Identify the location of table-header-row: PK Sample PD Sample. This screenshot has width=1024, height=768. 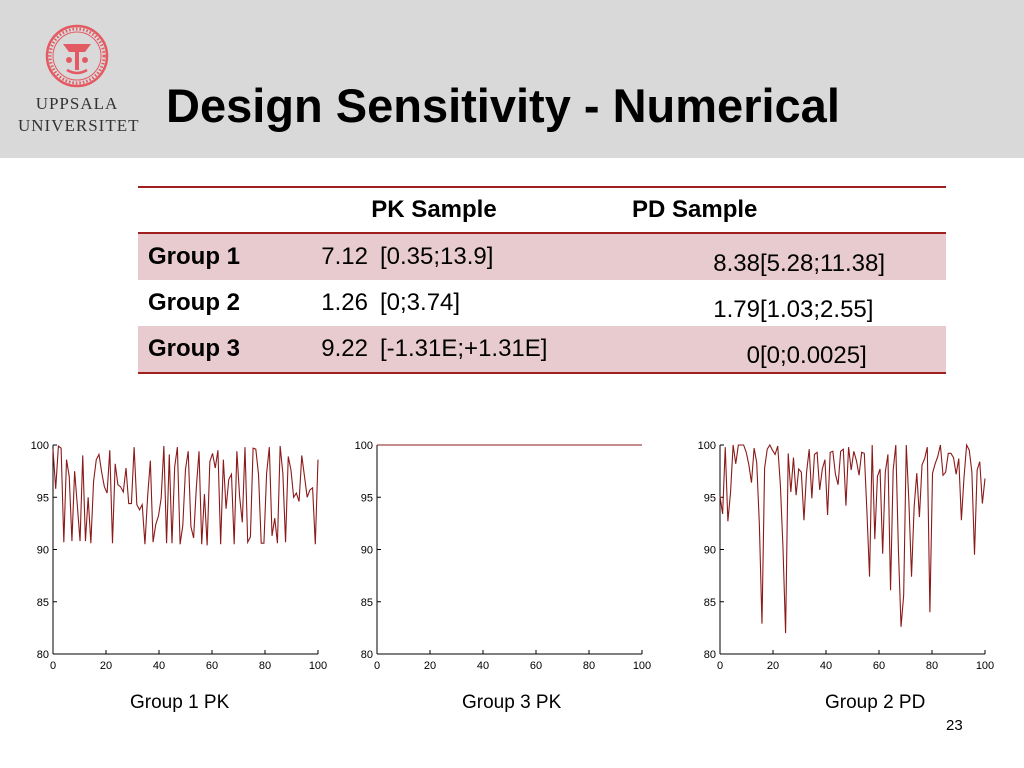
(542, 210).